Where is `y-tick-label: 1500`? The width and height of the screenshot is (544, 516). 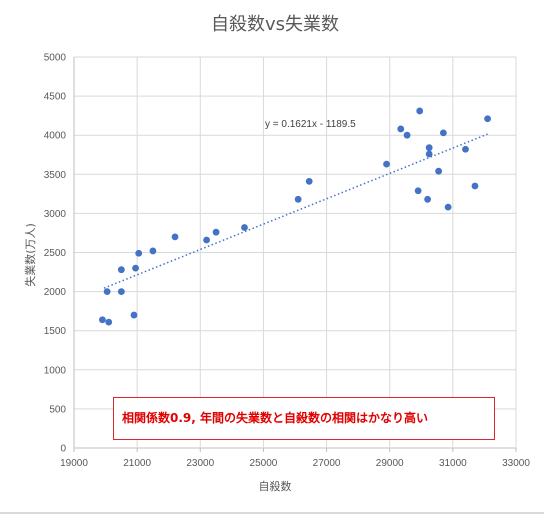
y-tick-label: 1500 is located at coordinates (55, 331).